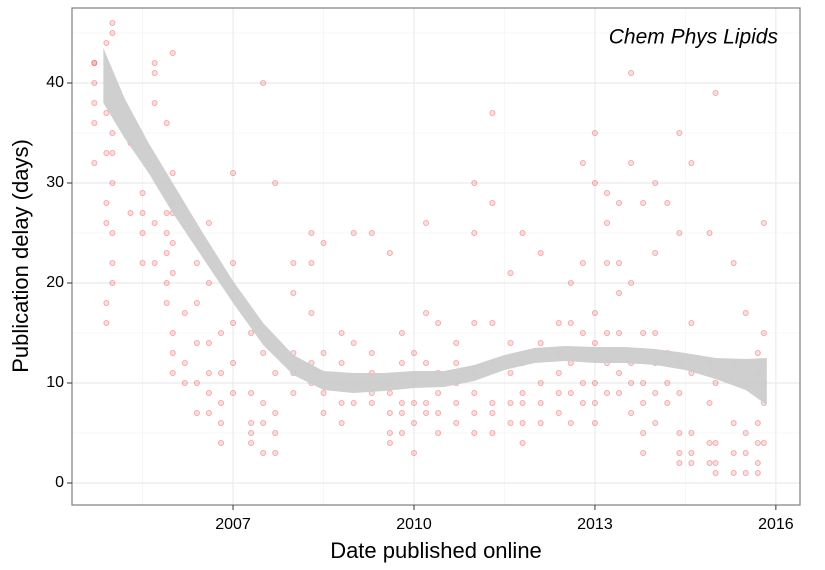 The image size is (825, 570). I want to click on y-tick-label: 40, so click(55, 82).